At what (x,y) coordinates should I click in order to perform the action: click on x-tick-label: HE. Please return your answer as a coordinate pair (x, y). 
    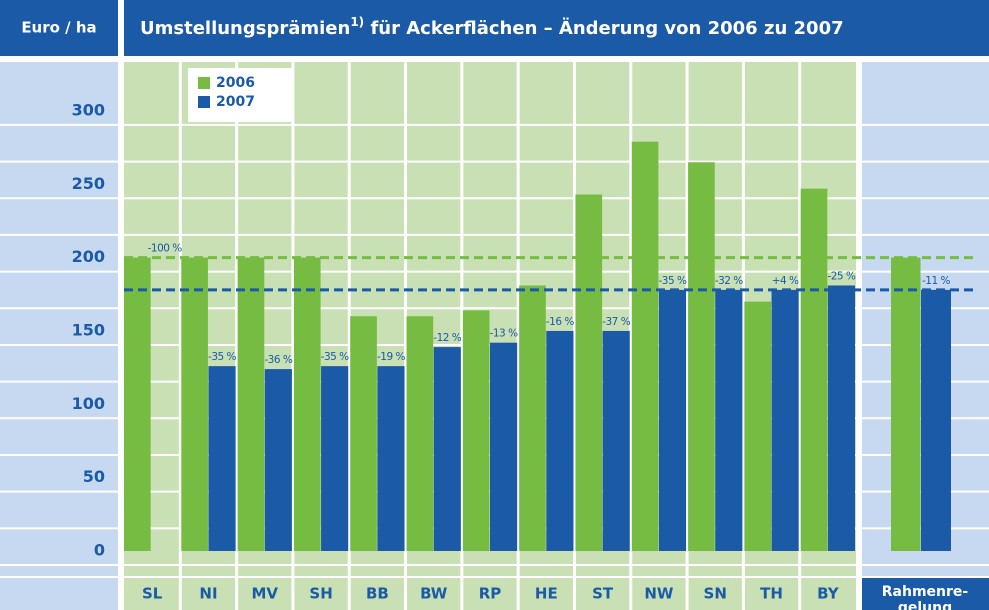
    Looking at the image, I should click on (546, 594).